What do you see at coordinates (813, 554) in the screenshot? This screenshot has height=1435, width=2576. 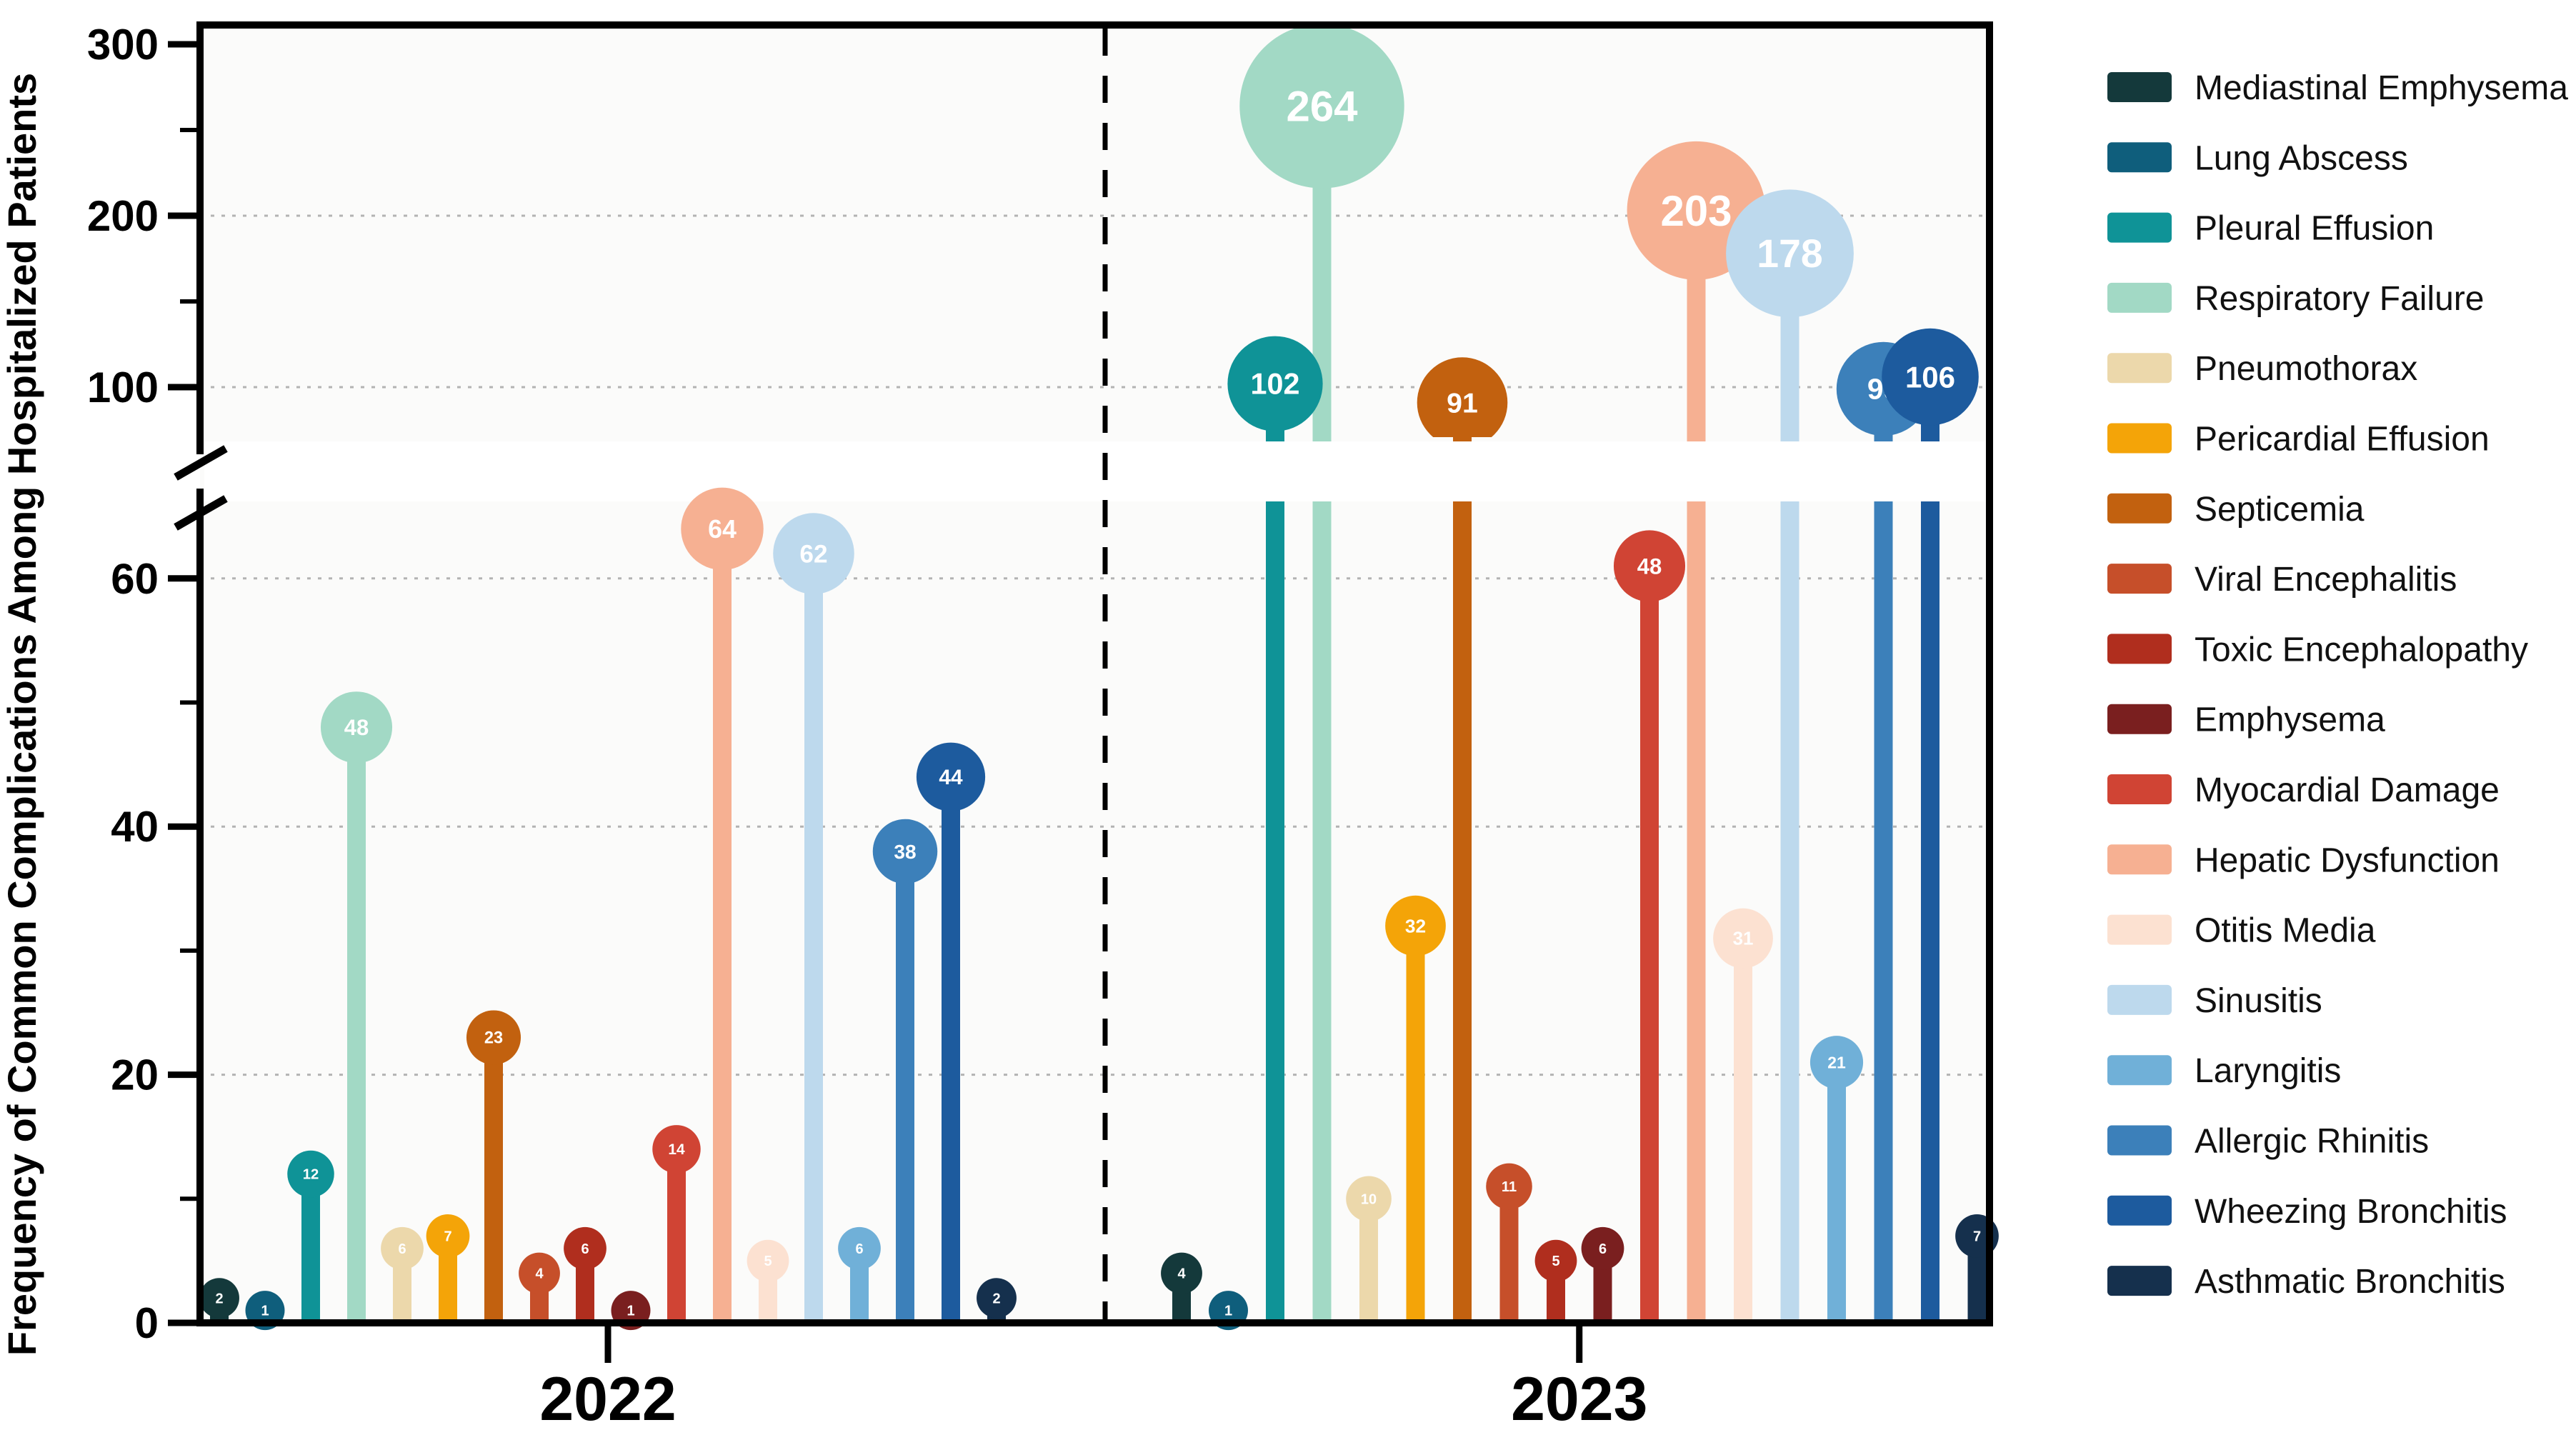 I see `value-label-2022-sinusitis: 62` at bounding box center [813, 554].